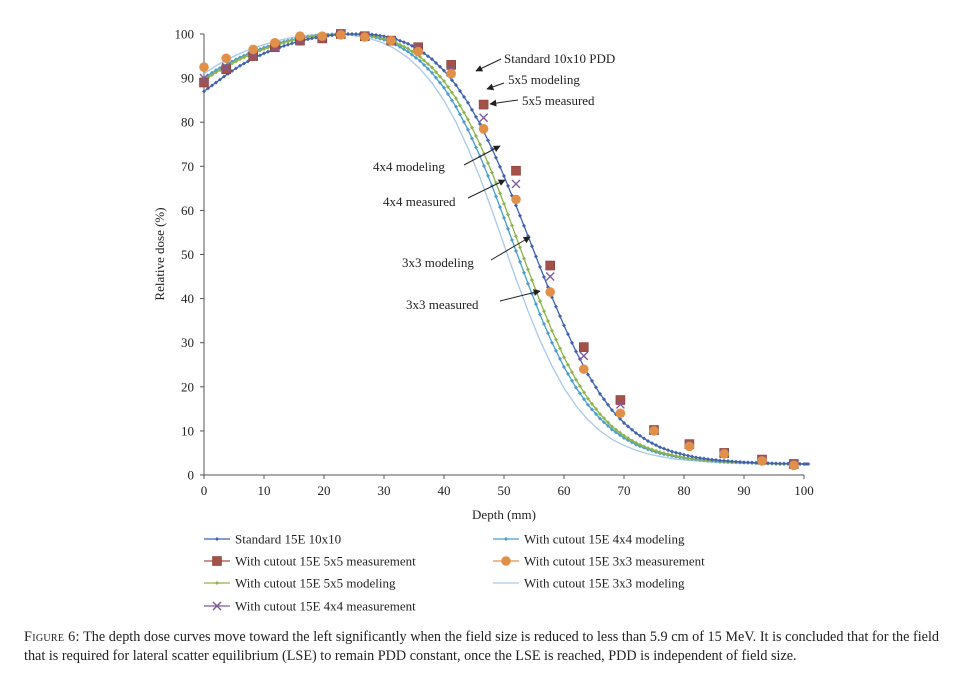  Describe the element at coordinates (614, 561) in the screenshot. I see `legend-label: With cutout 15E 3x3 measurement` at that location.